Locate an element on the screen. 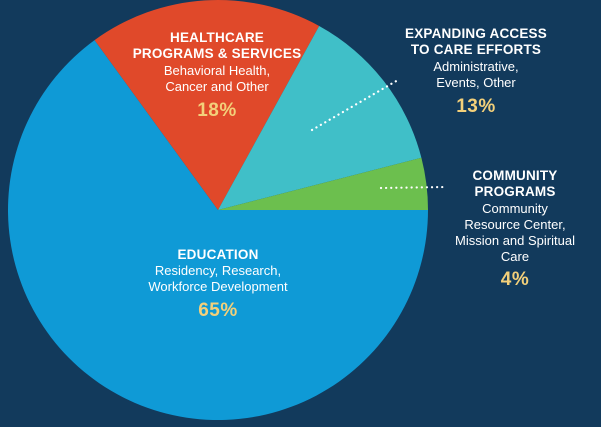  community-detail-line3: Mission and Spiritual is located at coordinates (515, 240).